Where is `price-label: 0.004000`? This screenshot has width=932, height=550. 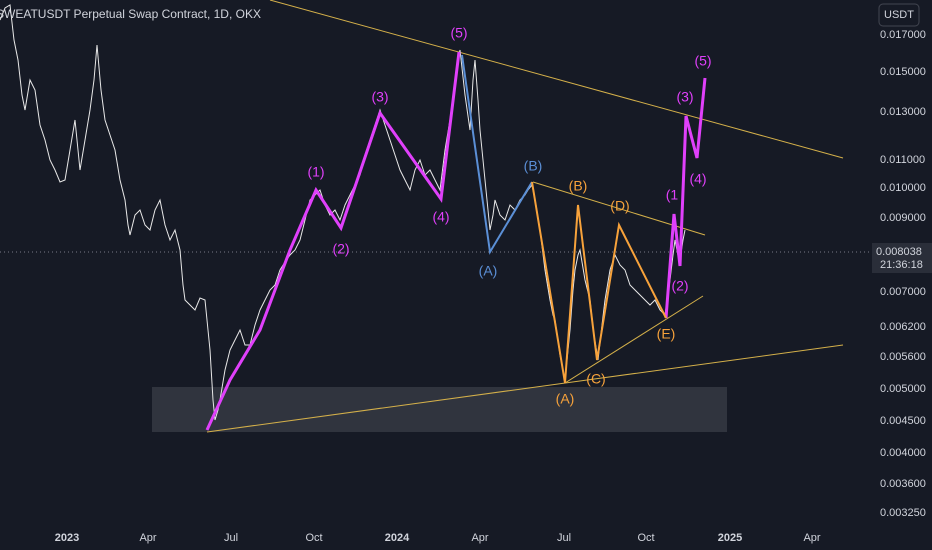 price-label: 0.004000 is located at coordinates (903, 453).